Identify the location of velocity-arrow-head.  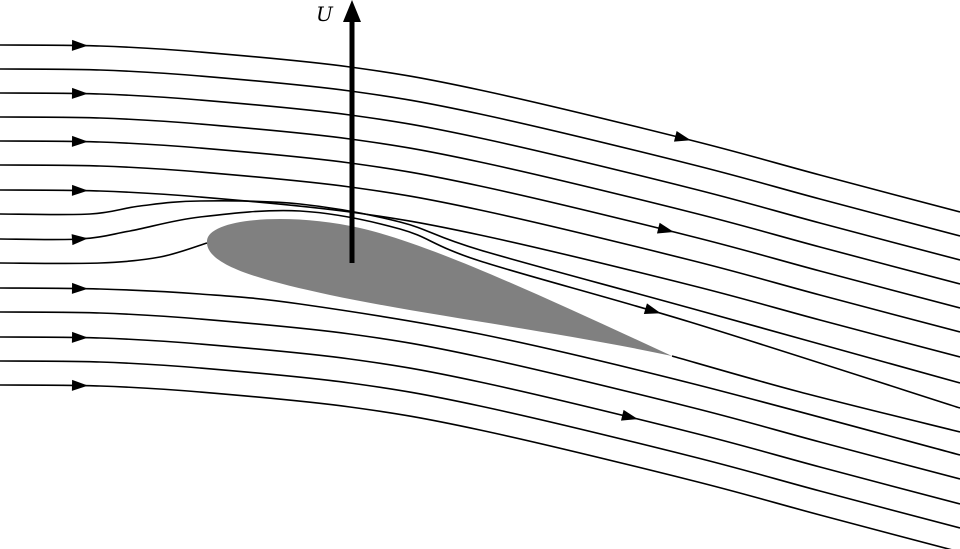
(352, 11).